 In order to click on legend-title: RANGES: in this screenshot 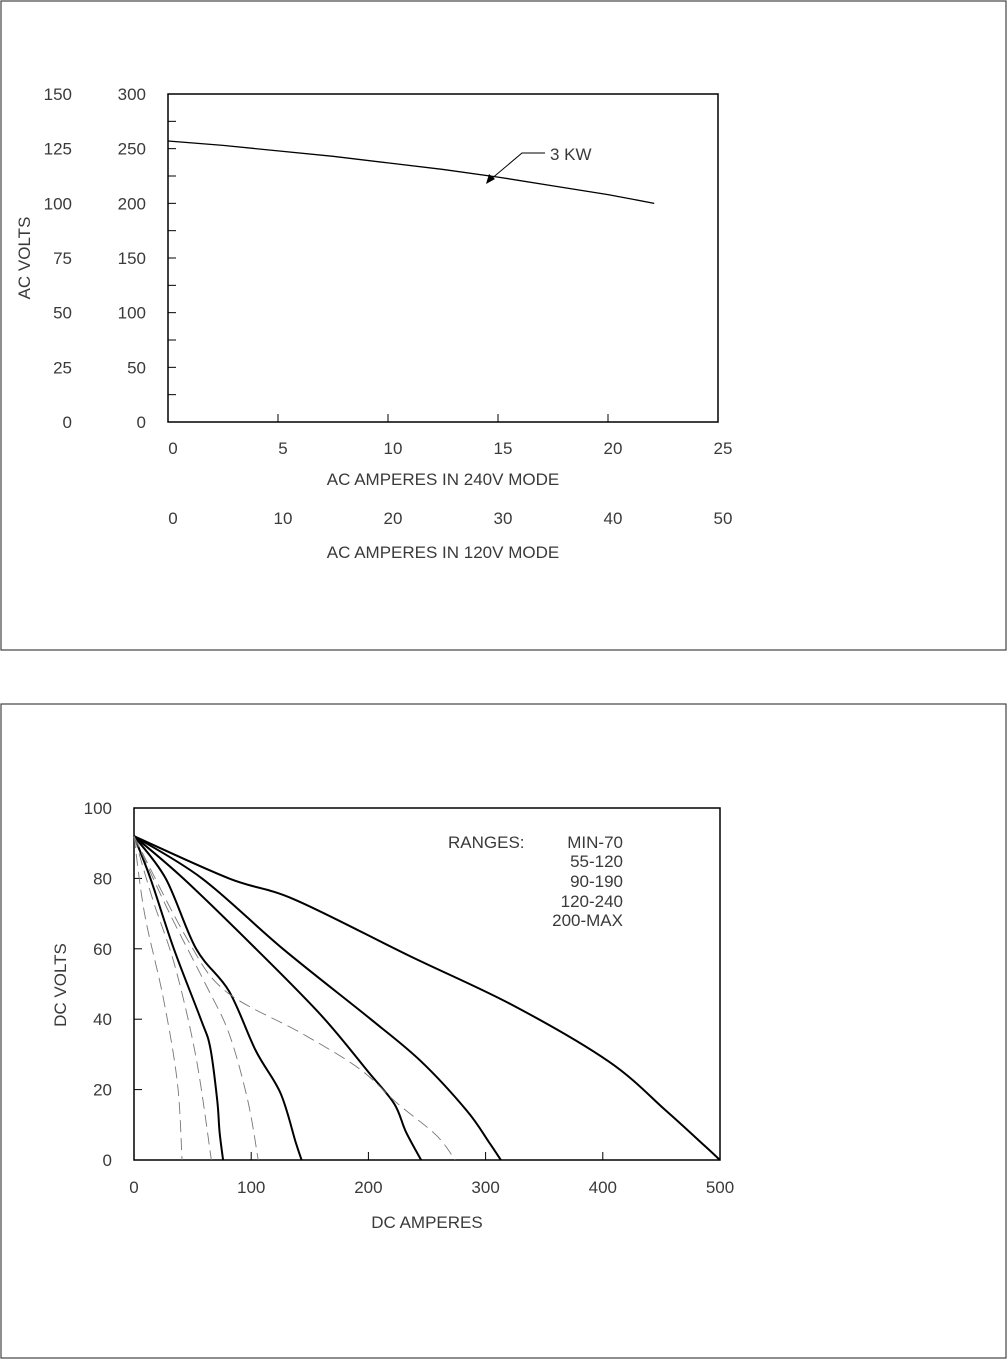, I will do `click(486, 842)`.